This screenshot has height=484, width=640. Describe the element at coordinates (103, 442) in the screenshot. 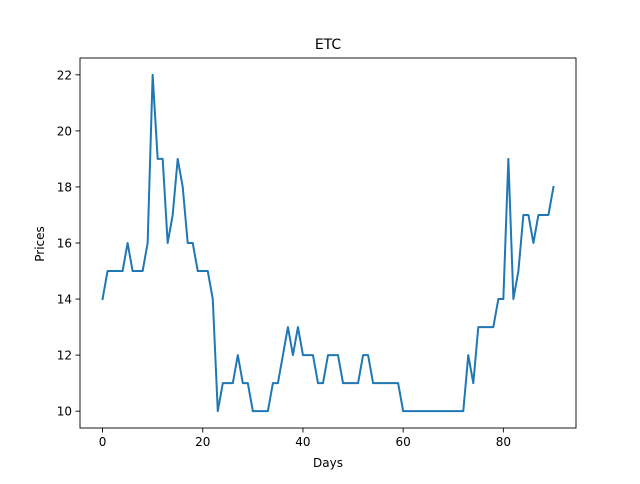

I see `x-tick-label: 0` at that location.